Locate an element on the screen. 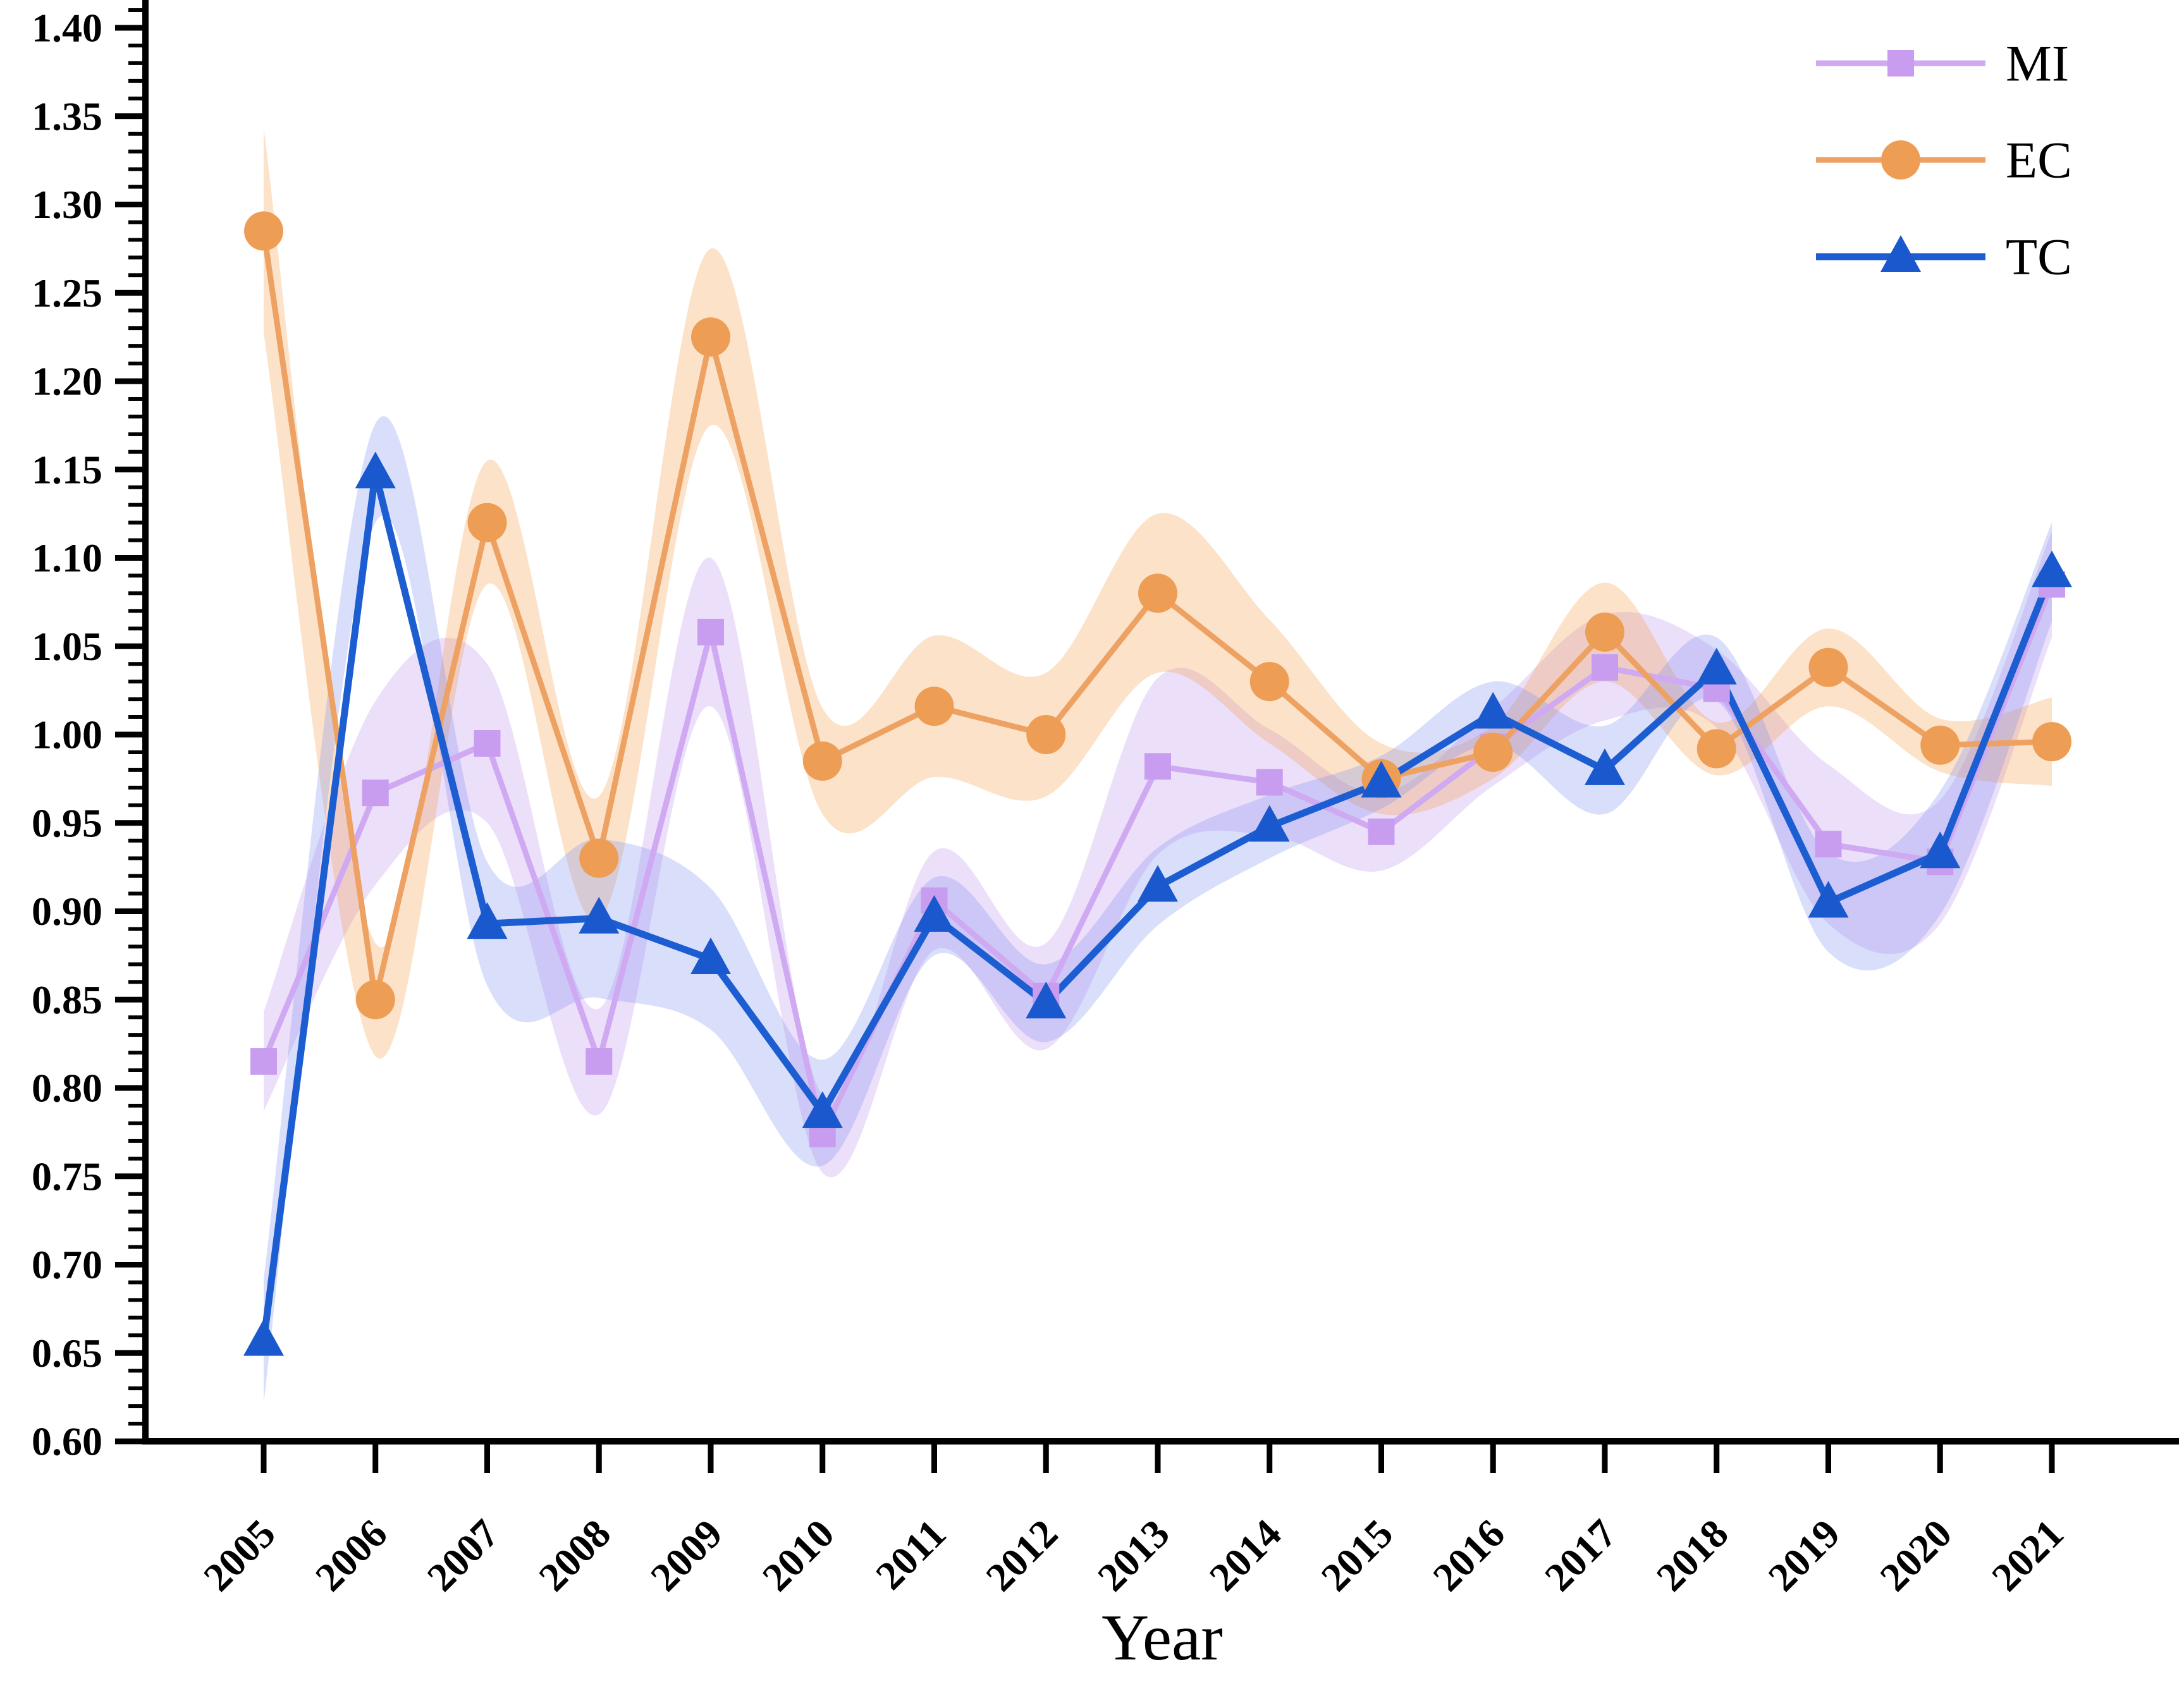 The image size is (2184, 1686). y-tick-label: 0.80 is located at coordinates (67, 1088).